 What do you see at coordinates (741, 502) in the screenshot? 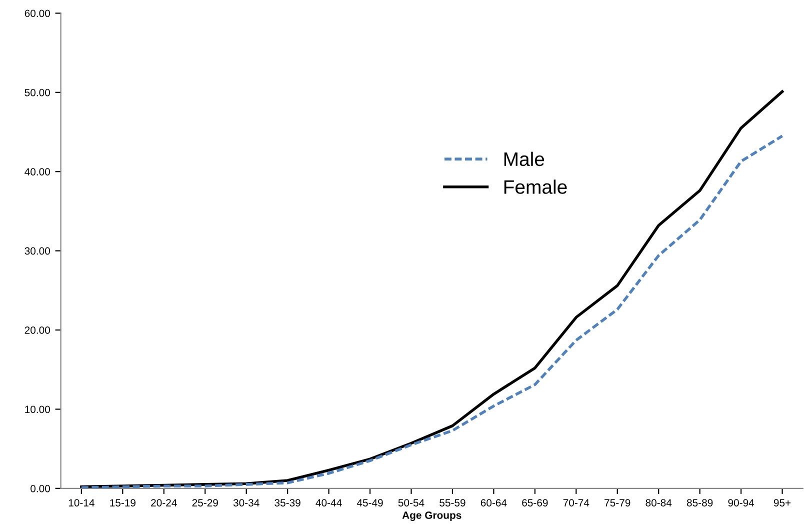
I see `x-tick-label: 90-94` at bounding box center [741, 502].